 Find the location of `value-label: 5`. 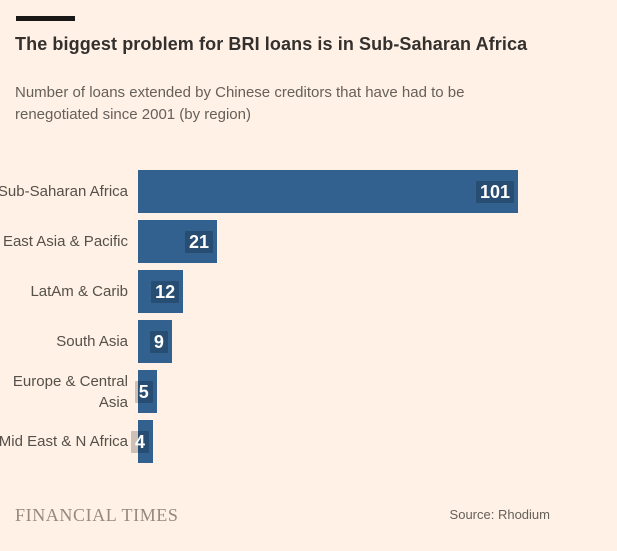

value-label: 5 is located at coordinates (143, 391).